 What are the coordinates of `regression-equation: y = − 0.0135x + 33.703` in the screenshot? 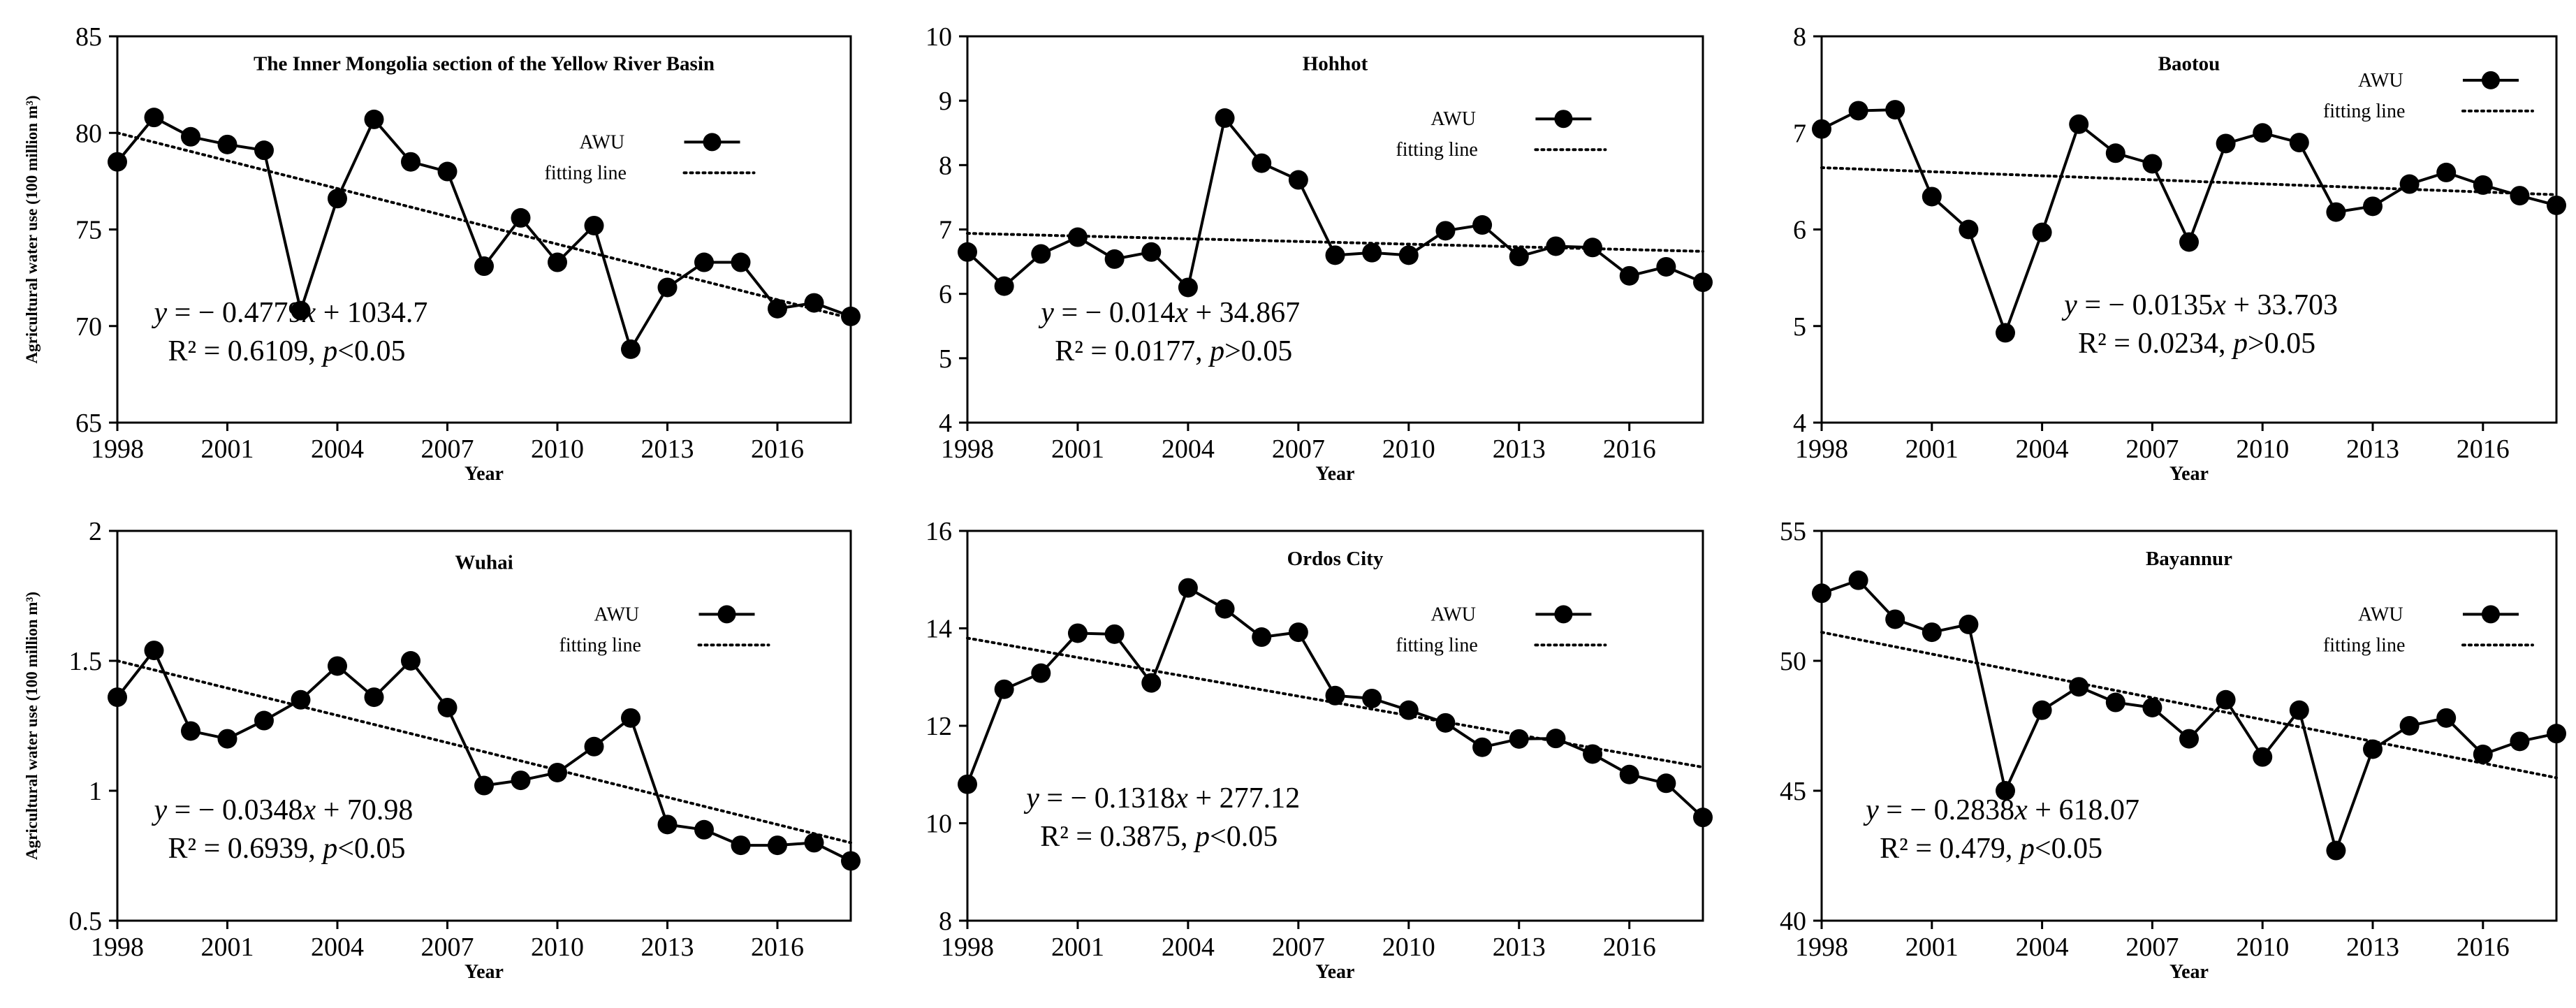 It's located at (2199, 305).